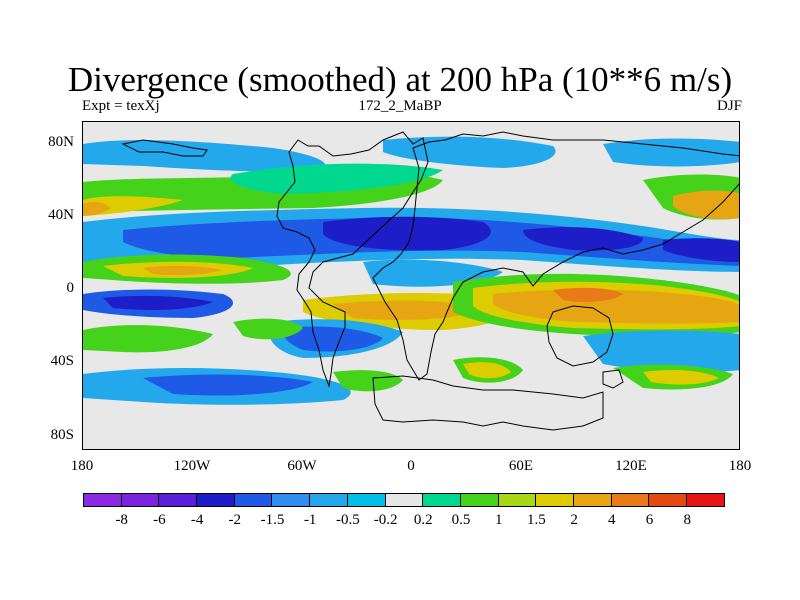  What do you see at coordinates (687, 520) in the screenshot?
I see `colorbar-label: 8` at bounding box center [687, 520].